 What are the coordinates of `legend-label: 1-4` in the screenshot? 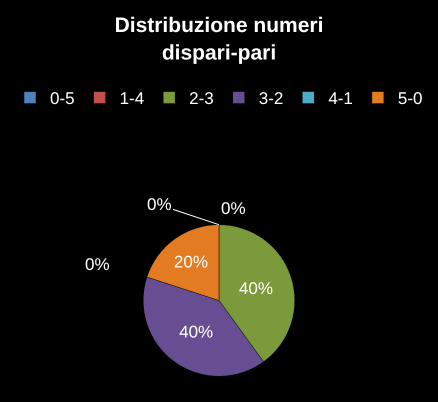 It's located at (132, 98).